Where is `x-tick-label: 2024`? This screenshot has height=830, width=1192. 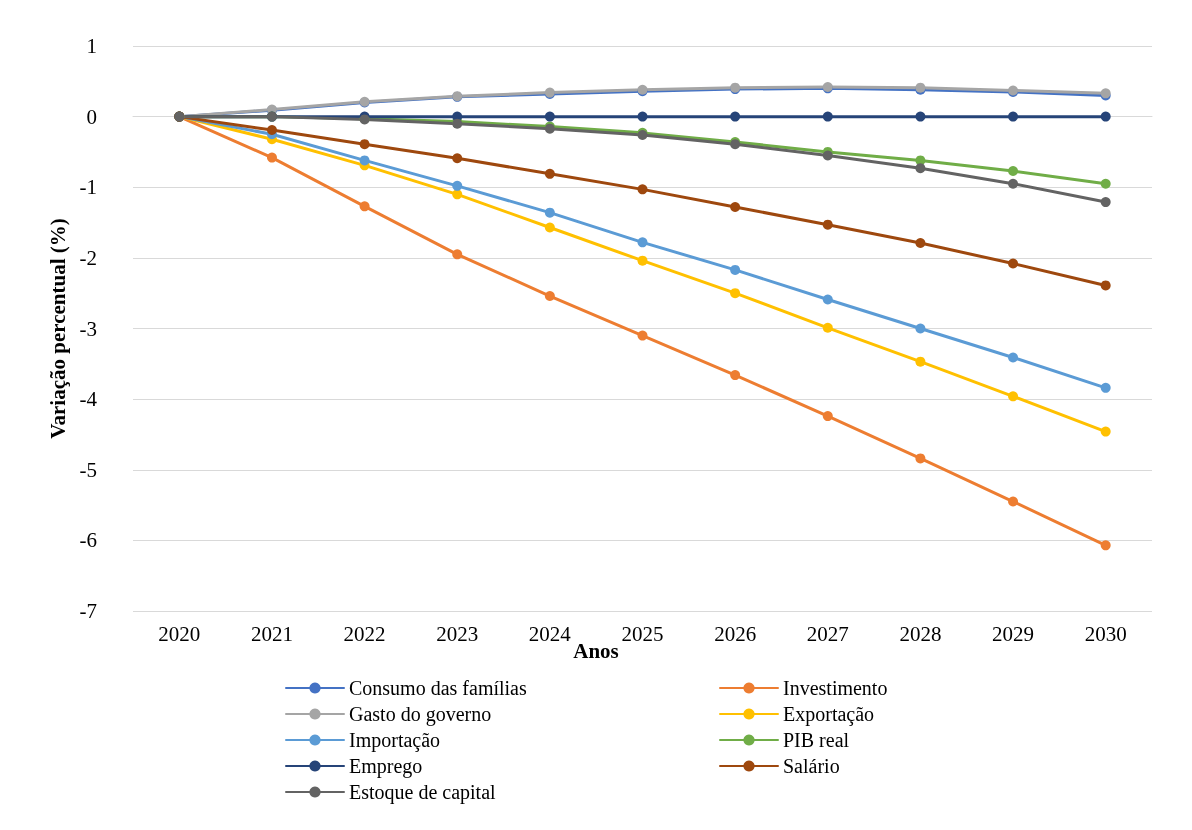
x-tick-label: 2024 is located at coordinates (550, 633).